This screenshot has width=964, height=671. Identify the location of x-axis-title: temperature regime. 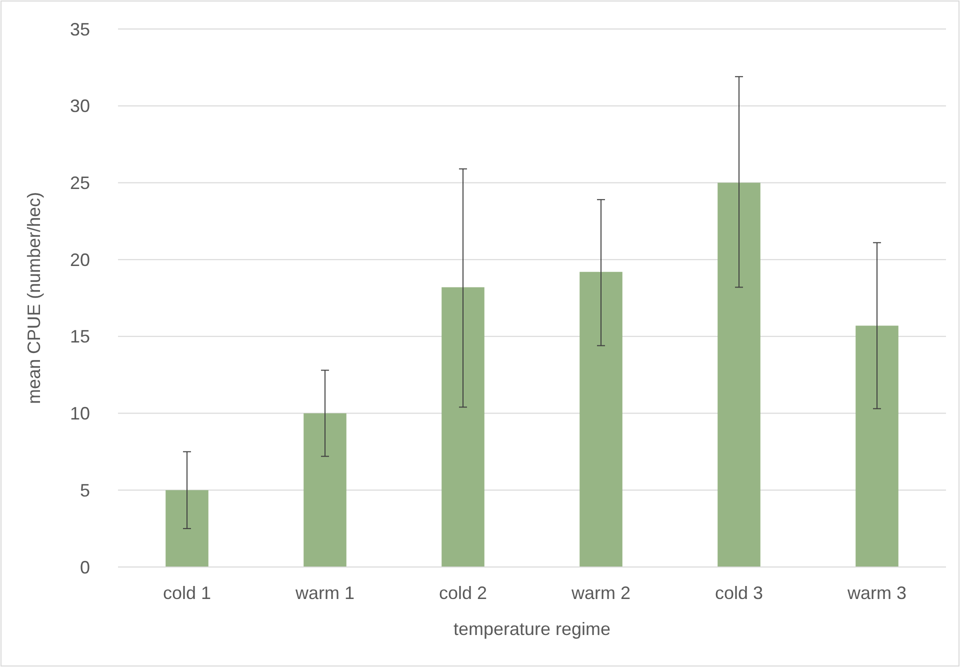
(532, 629).